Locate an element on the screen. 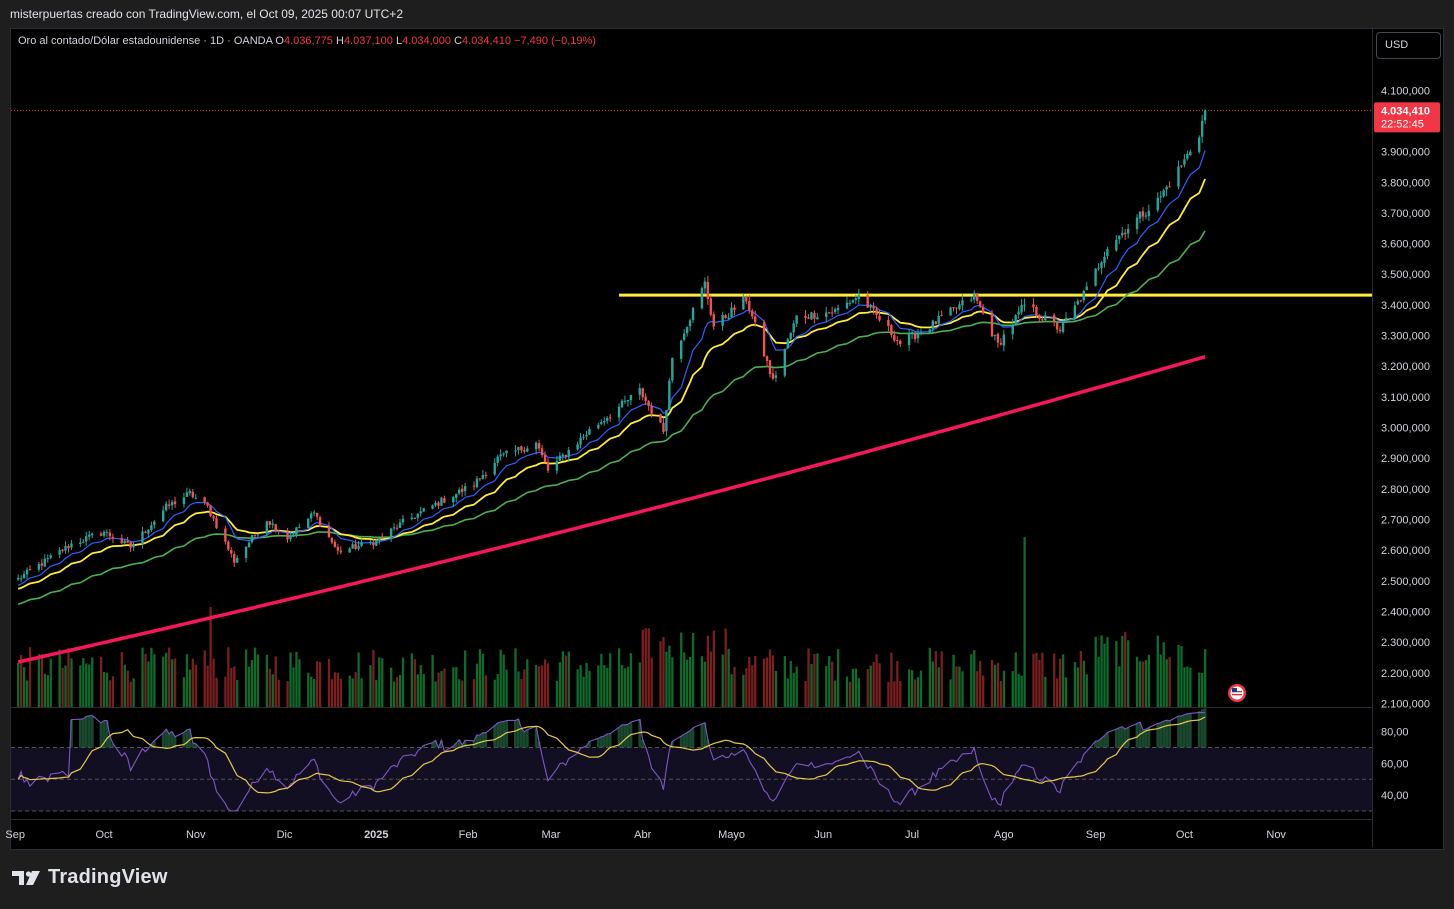 Image resolution: width=1454 pixels, height=909 pixels. open-label: O is located at coordinates (279, 41).